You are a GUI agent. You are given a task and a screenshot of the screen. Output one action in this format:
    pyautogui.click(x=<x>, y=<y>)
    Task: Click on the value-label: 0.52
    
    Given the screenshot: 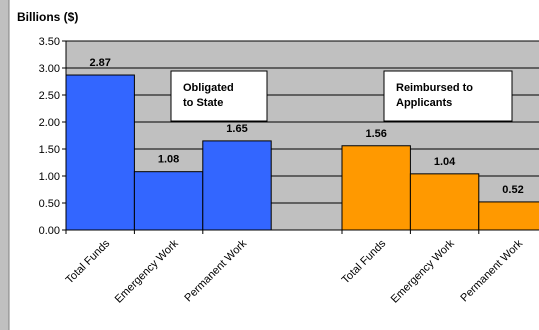 What is the action you would take?
    pyautogui.click(x=512, y=190)
    